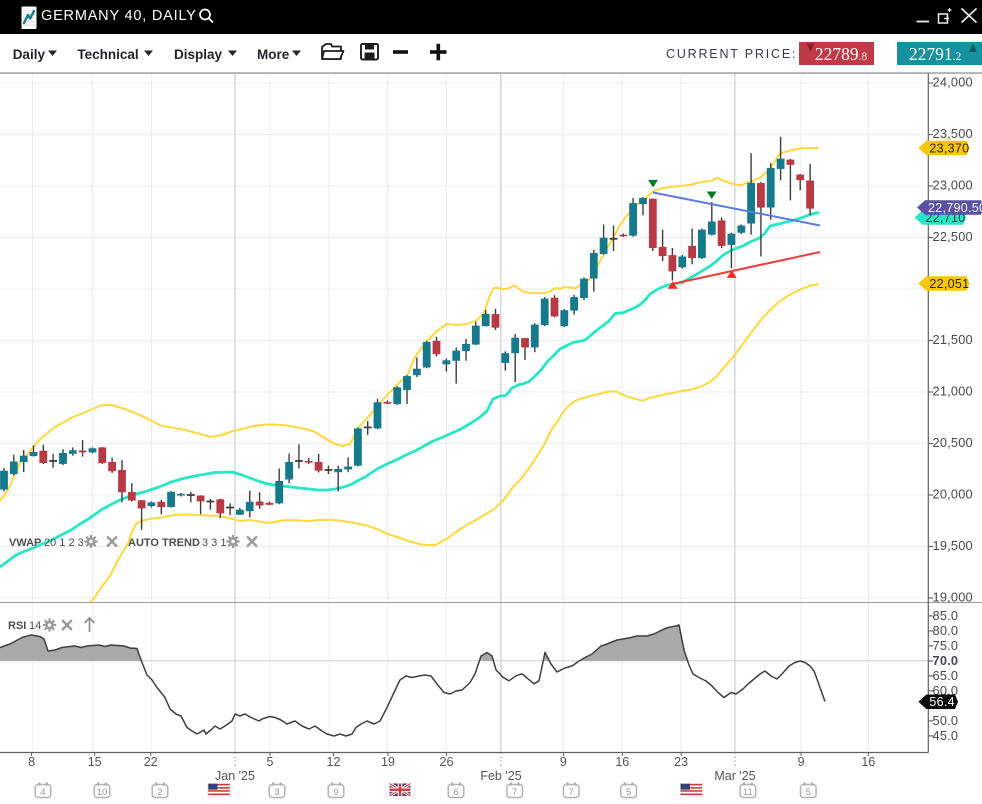 This screenshot has width=982, height=804. What do you see at coordinates (500, 776) in the screenshot?
I see `svg-text: Feb '25` at bounding box center [500, 776].